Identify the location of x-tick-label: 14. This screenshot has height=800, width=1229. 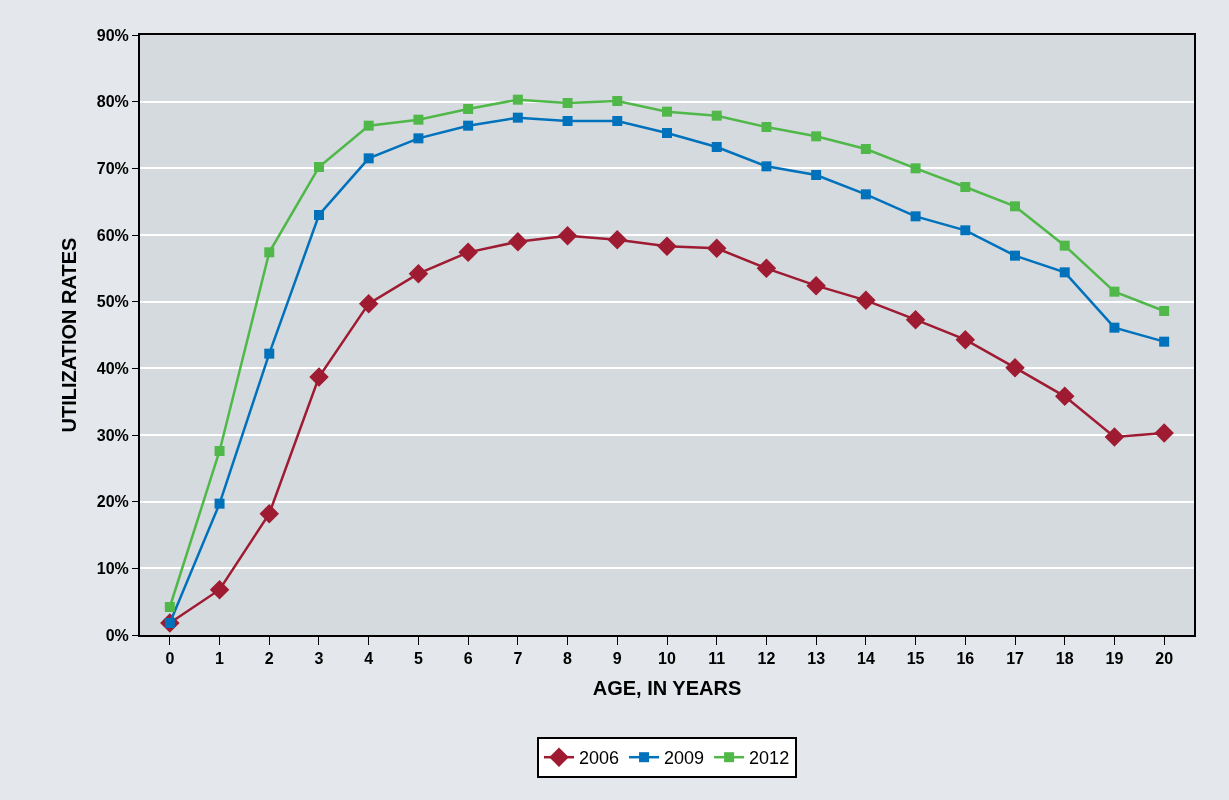
(865, 659).